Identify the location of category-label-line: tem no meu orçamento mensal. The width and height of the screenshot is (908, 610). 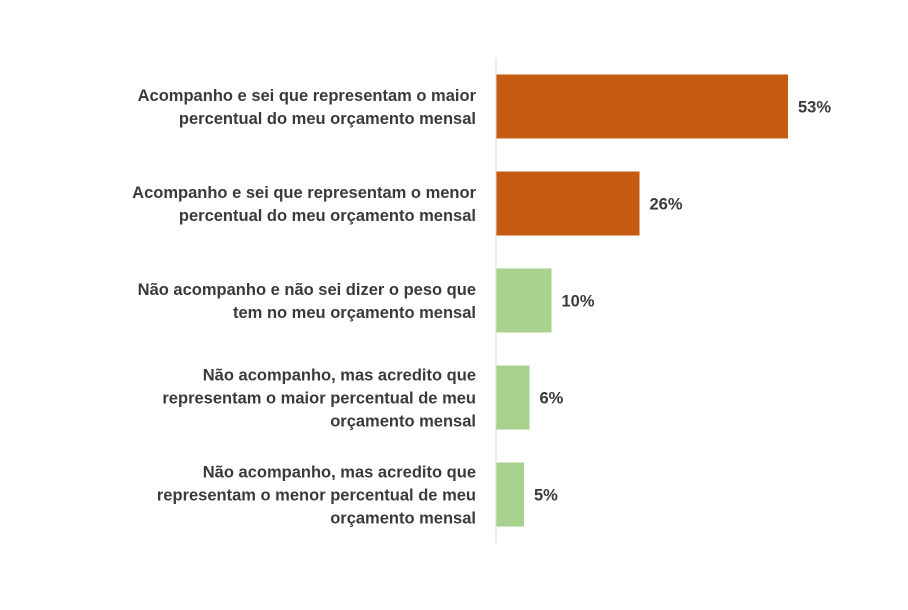
(354, 313).